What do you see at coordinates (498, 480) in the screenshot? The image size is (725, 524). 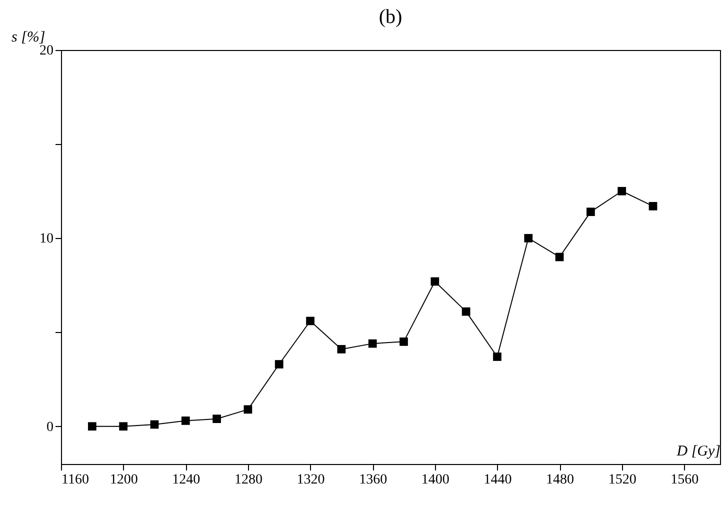 I see `x-tick-label: 1440` at bounding box center [498, 480].